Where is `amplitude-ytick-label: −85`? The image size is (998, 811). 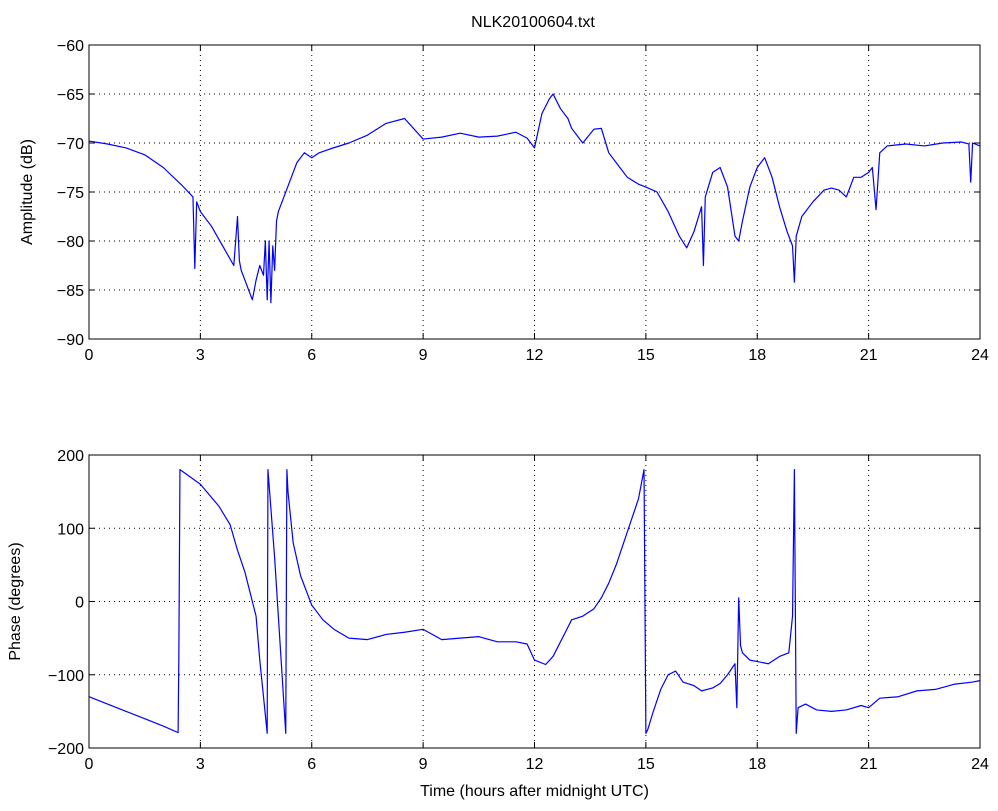
amplitude-ytick-label: −85 is located at coordinates (70, 291).